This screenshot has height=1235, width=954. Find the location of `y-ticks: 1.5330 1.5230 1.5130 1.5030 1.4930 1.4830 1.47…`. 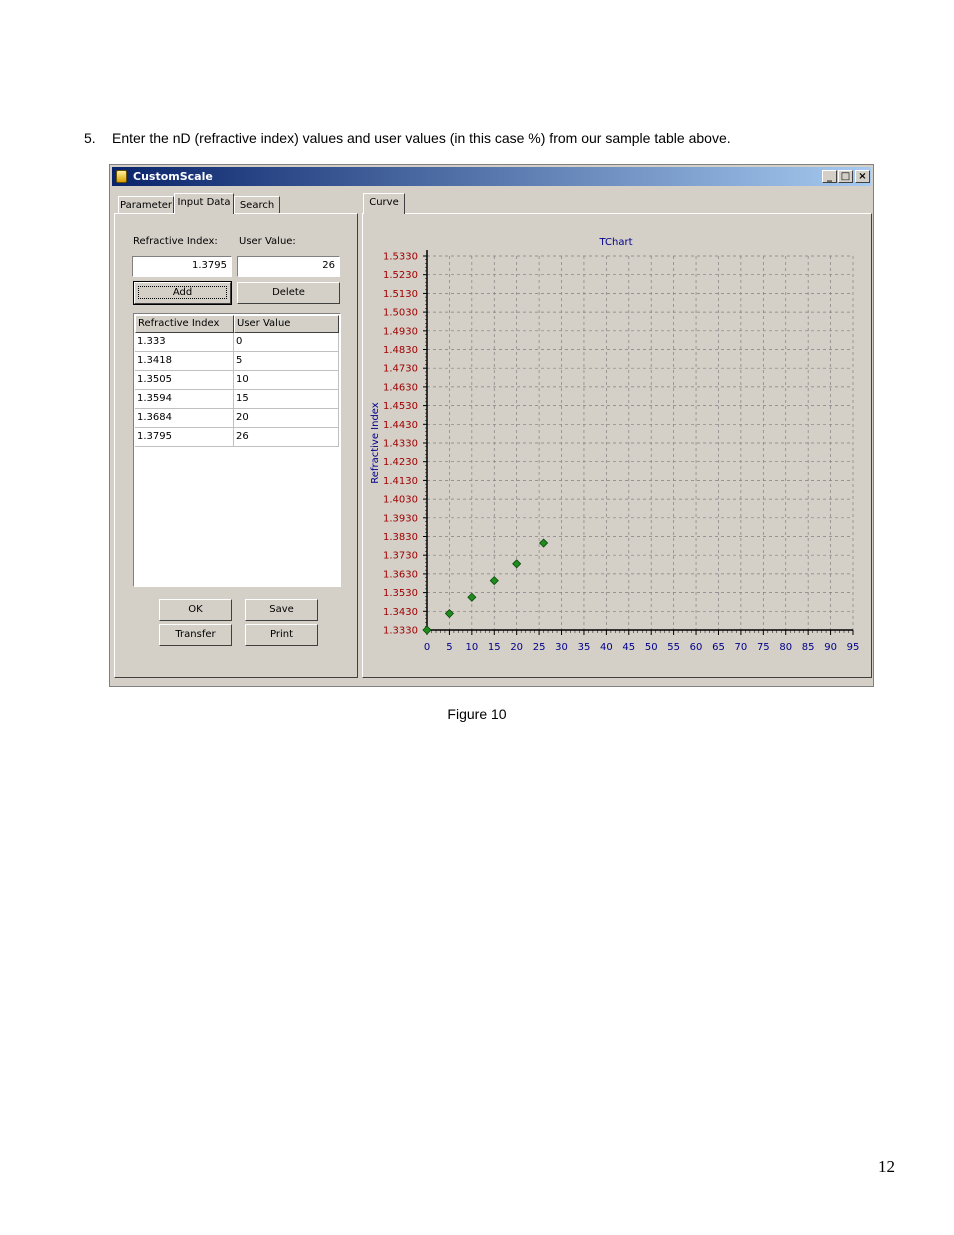

y-ticks: 1.5330 1.5230 1.5130 1.5030 1.4930 1.4830 1.47… is located at coordinates (400, 444).